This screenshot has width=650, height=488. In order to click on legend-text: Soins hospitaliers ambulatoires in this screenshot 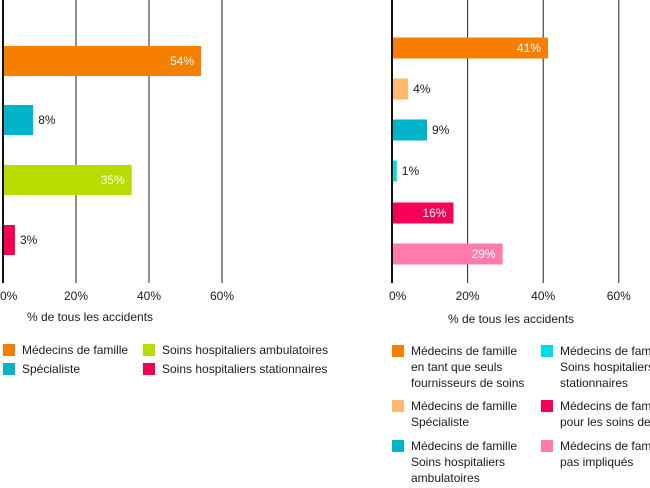, I will do `click(245, 350)`.